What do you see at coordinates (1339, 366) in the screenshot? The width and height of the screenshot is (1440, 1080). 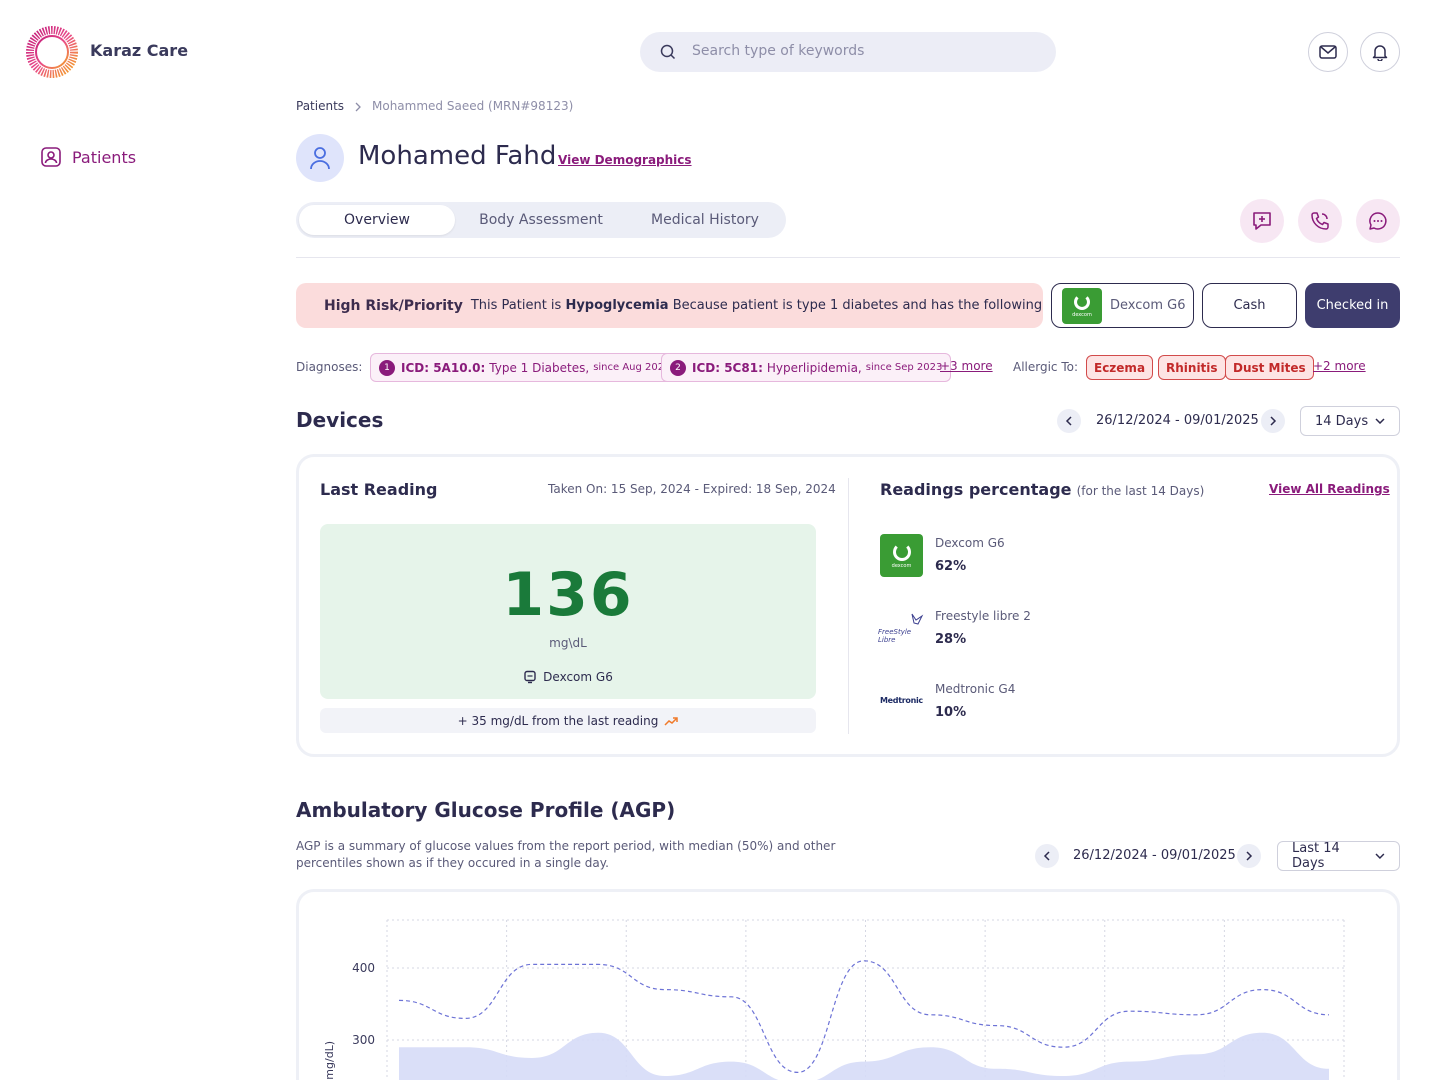 I see `allergies-more-link: +2 more` at bounding box center [1339, 366].